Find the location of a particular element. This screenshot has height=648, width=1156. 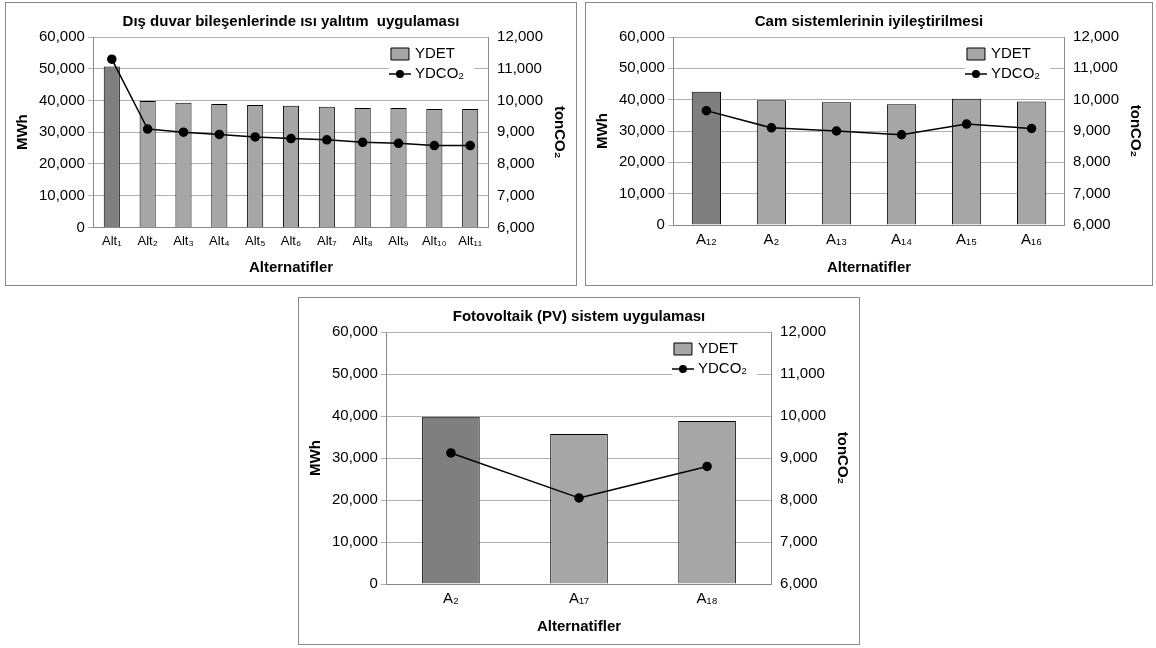

x-tick-label: Alt₆ is located at coordinates (291, 240).